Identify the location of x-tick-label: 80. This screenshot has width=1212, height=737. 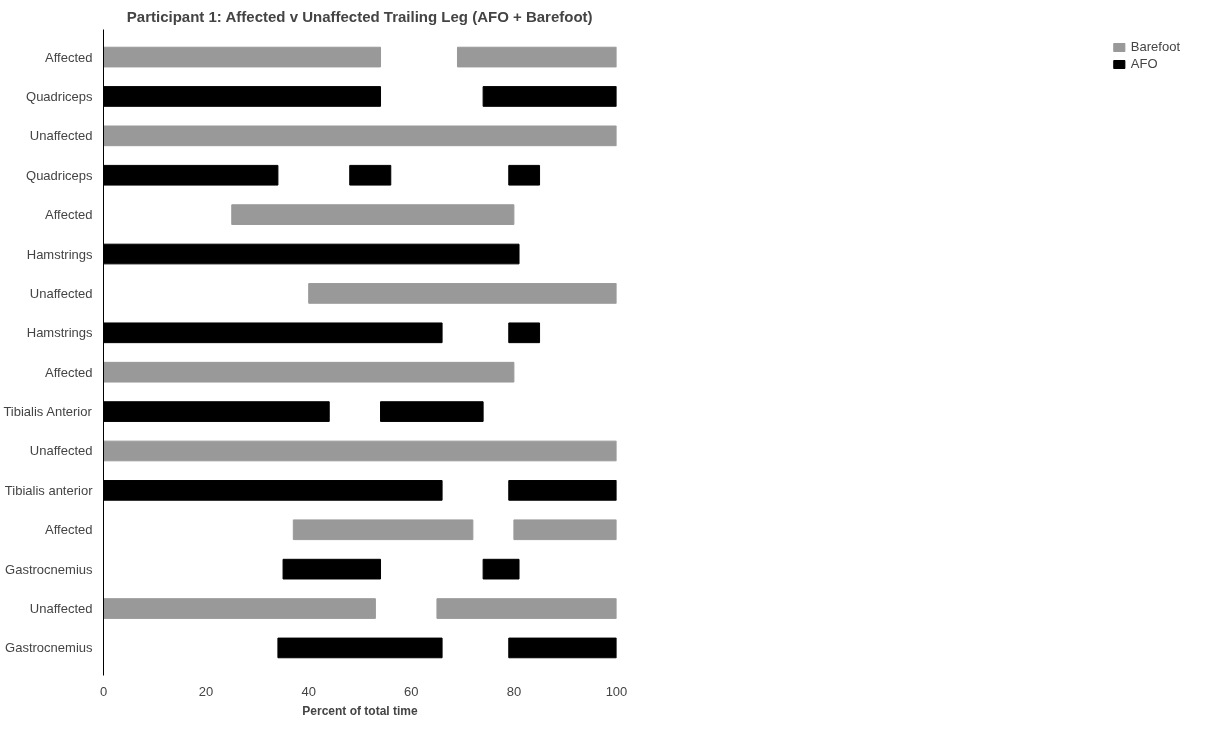
(514, 691).